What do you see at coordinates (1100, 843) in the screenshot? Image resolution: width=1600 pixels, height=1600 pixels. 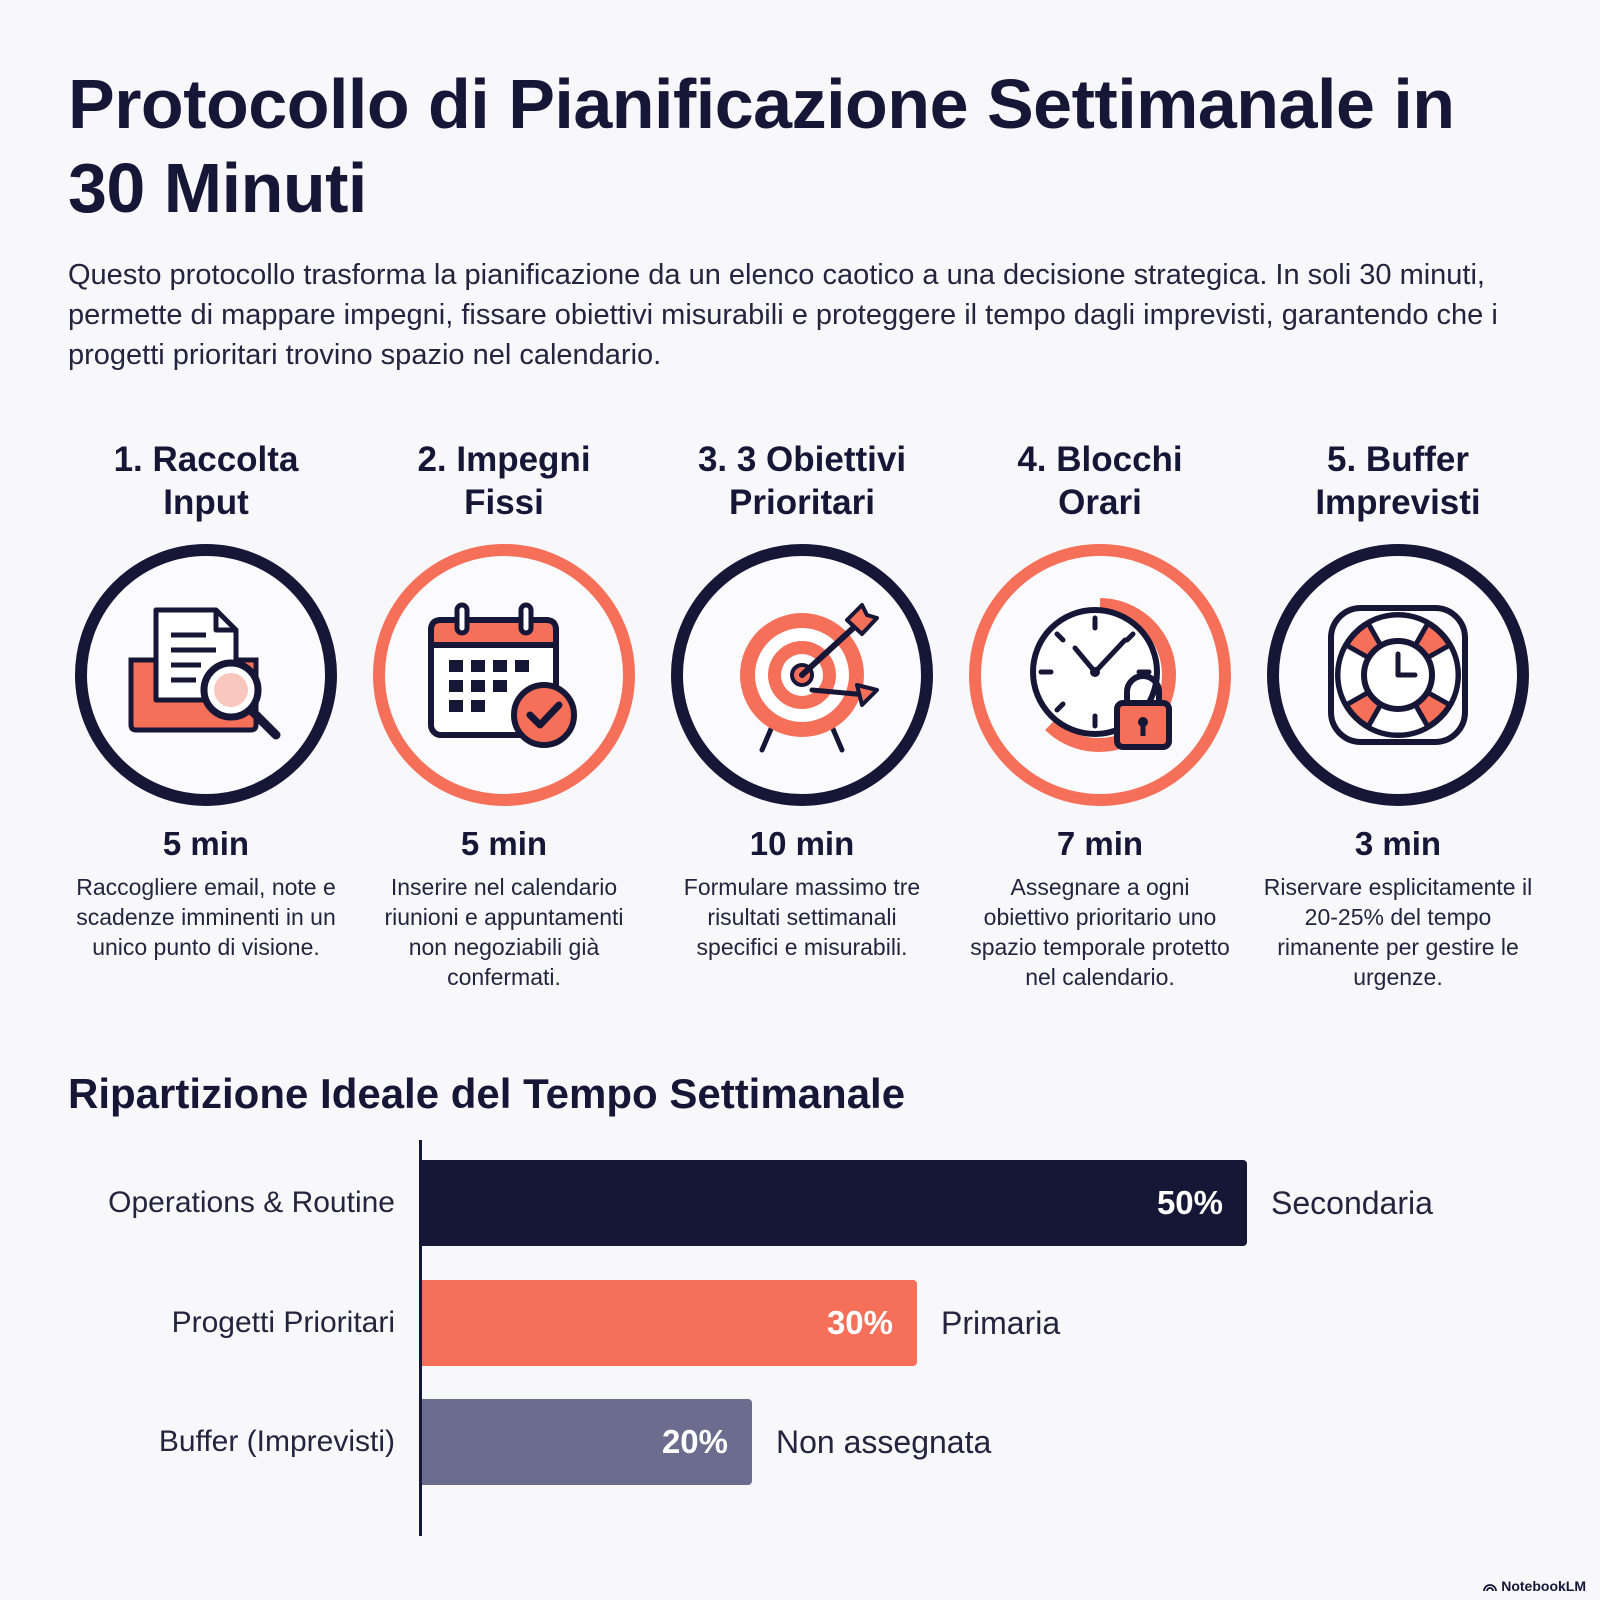 I see `step-duration: 7 min` at bounding box center [1100, 843].